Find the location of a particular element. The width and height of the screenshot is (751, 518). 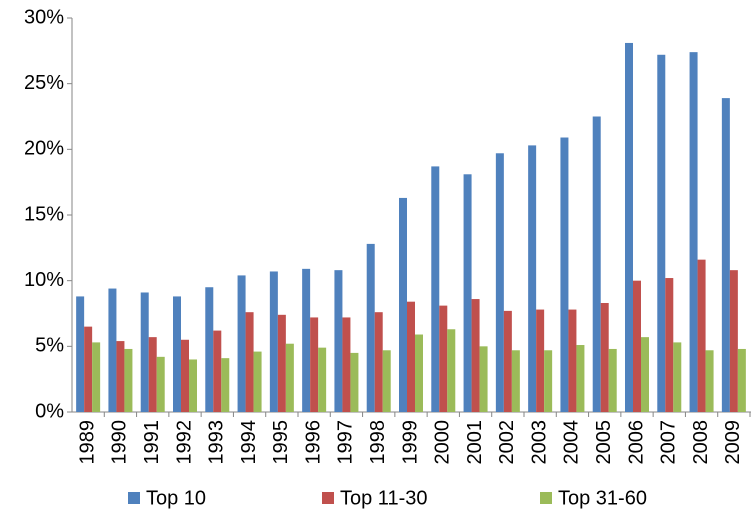

x-tick-label: 1996 is located at coordinates (313, 442).